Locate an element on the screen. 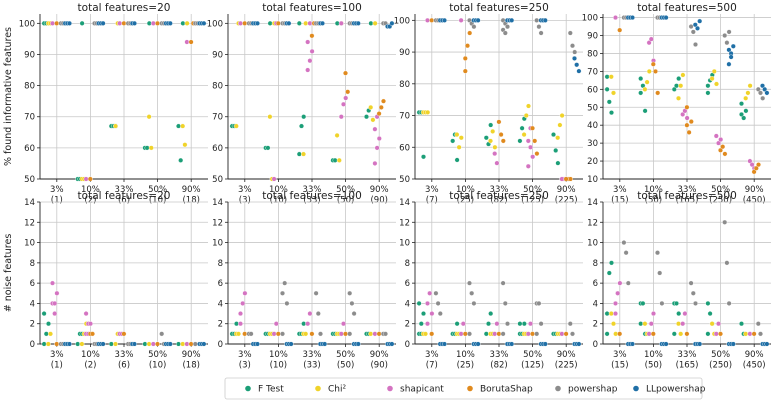 The height and width of the screenshot is (403, 778). y-tick-label: 30 is located at coordinates (592, 144).